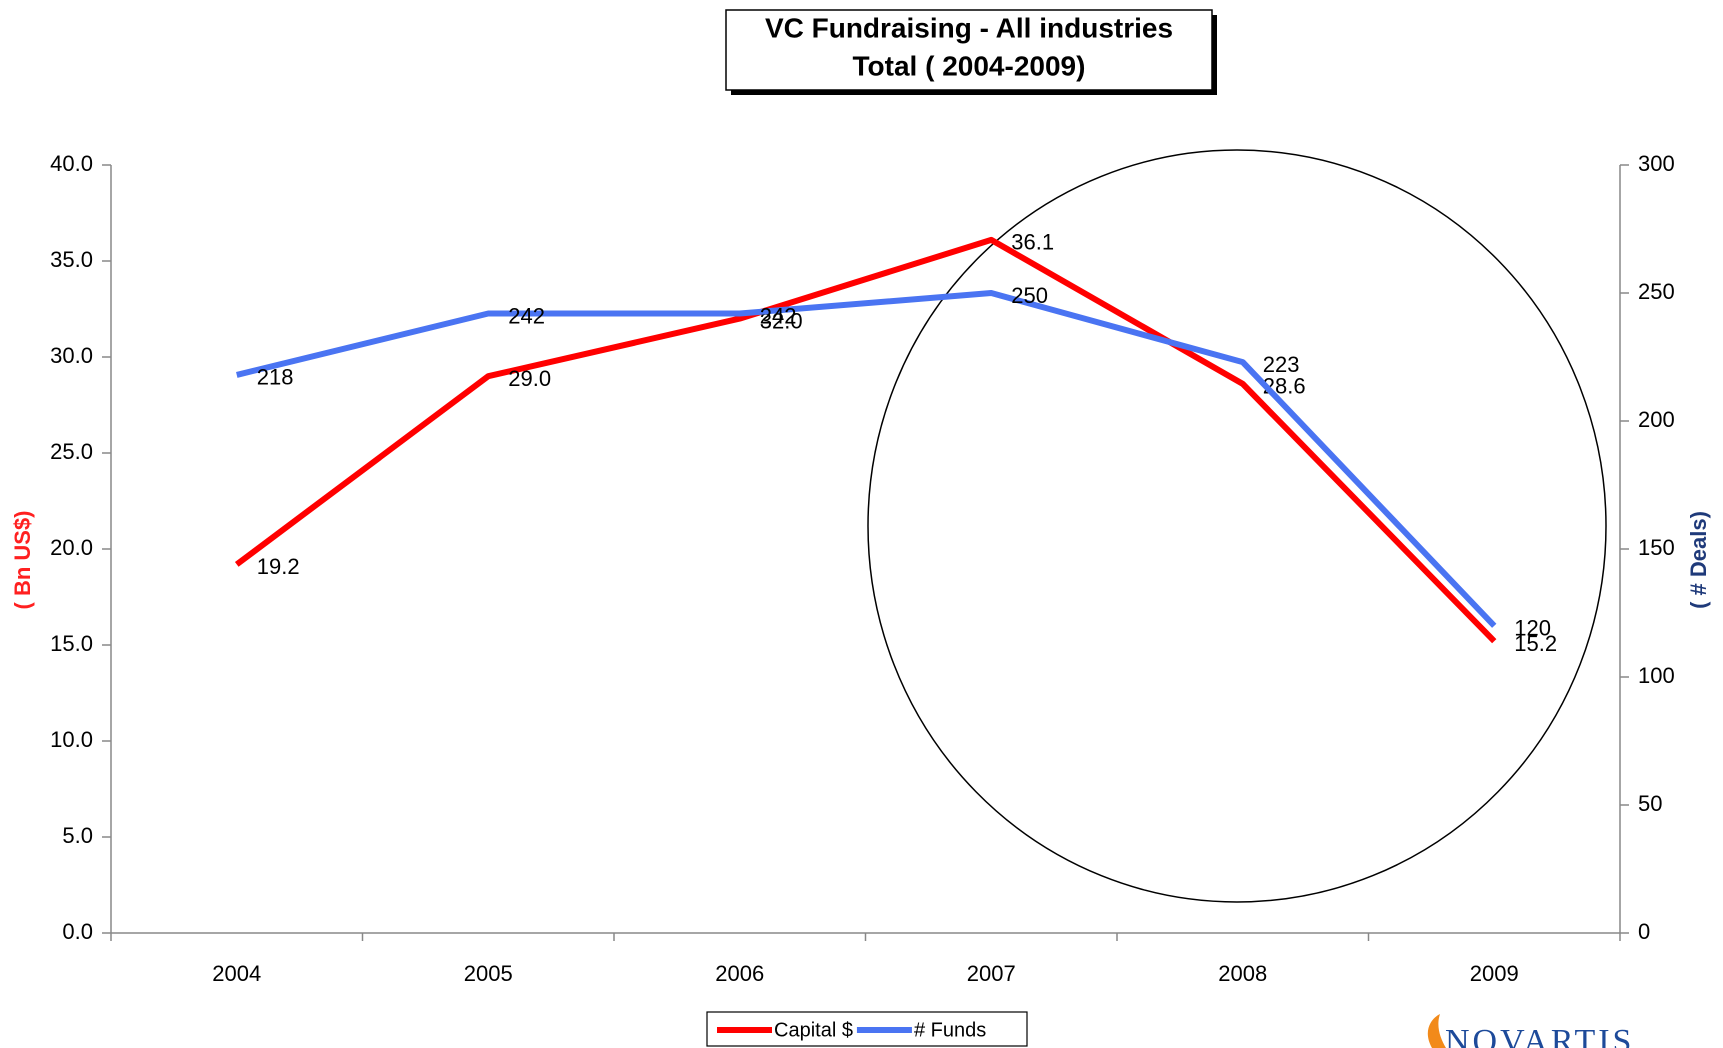 The height and width of the screenshot is (1048, 1723). What do you see at coordinates (1494, 973) in the screenshot?
I see `x-tick-label: 2009` at bounding box center [1494, 973].